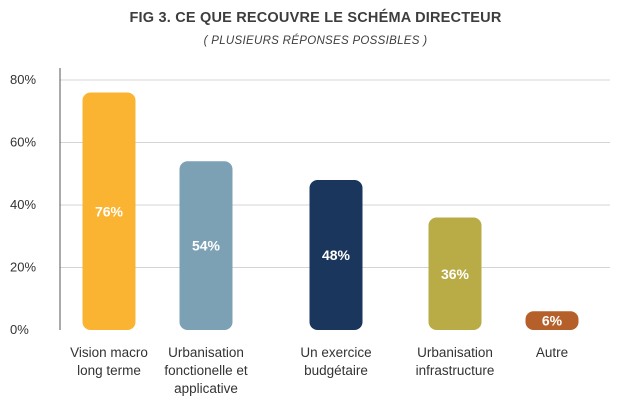  What do you see at coordinates (109, 352) in the screenshot?
I see `x-tick-label: Vision macro` at bounding box center [109, 352].